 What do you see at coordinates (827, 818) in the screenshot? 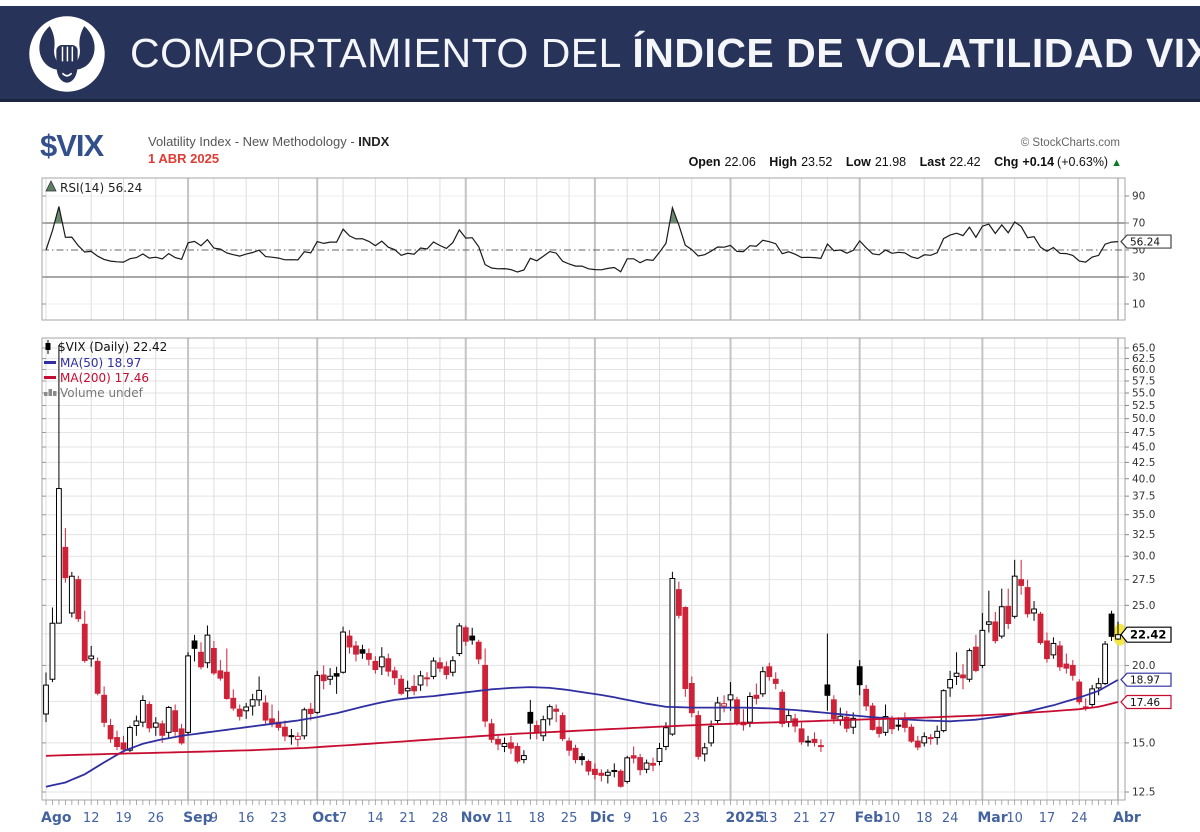
I see `svg-text: 27` at bounding box center [827, 818].